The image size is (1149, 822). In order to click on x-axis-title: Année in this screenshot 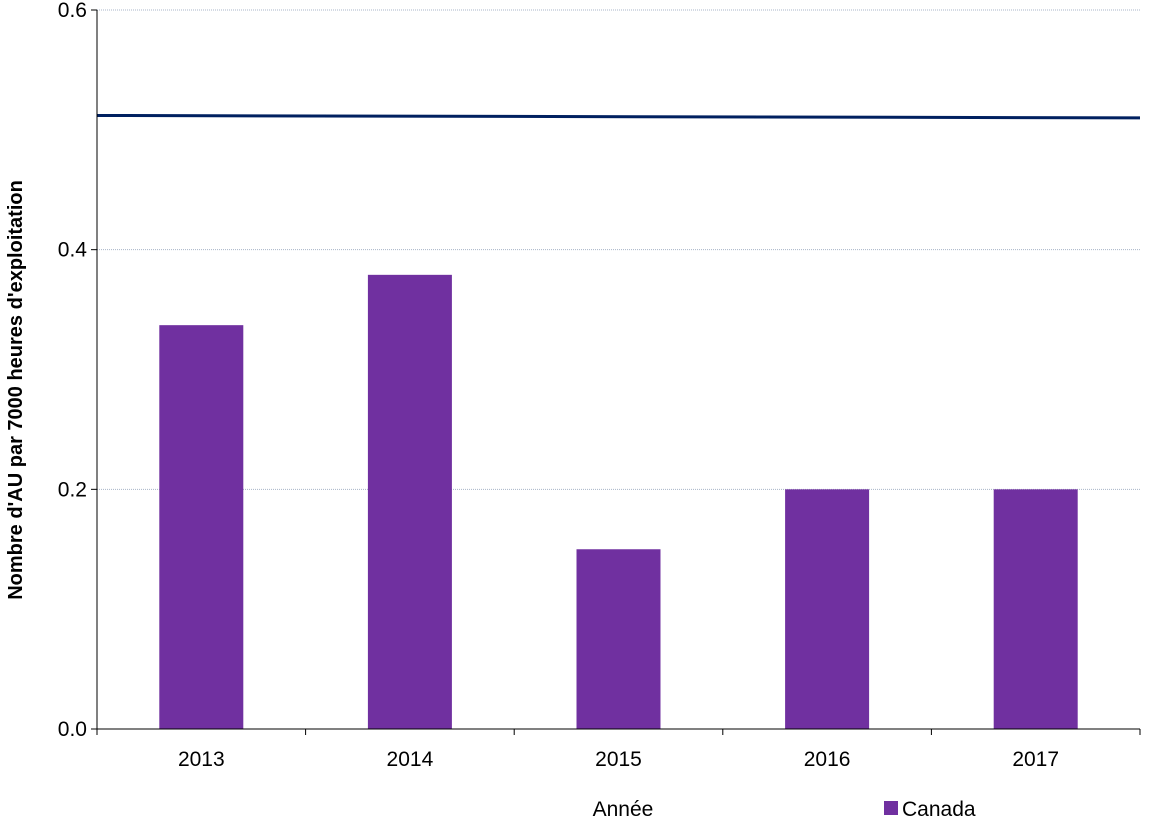, I will do `click(623, 809)`.